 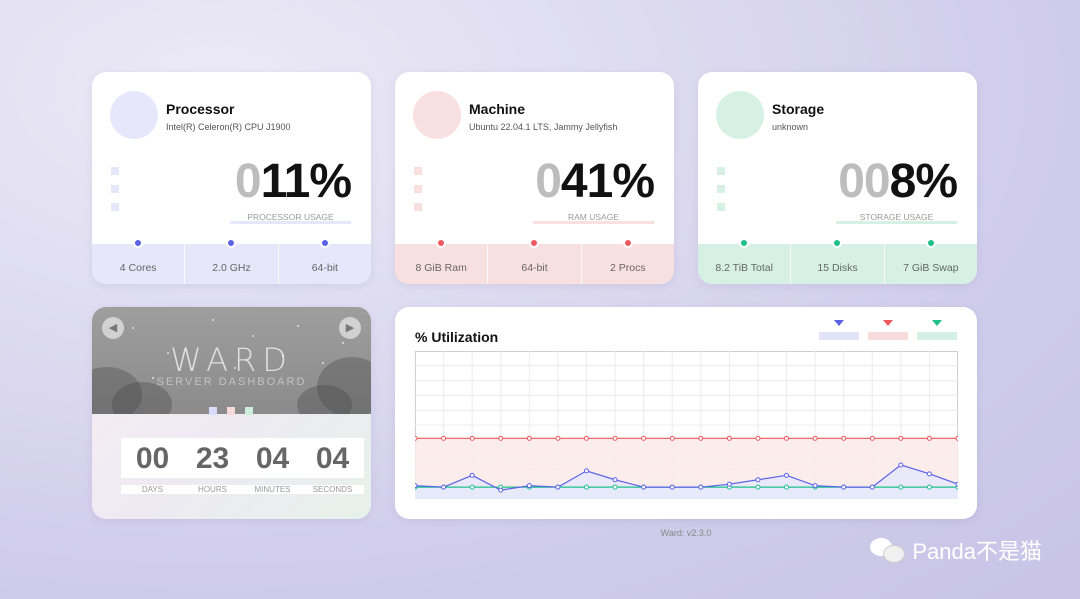 I want to click on machine-icon, so click(x=437, y=115).